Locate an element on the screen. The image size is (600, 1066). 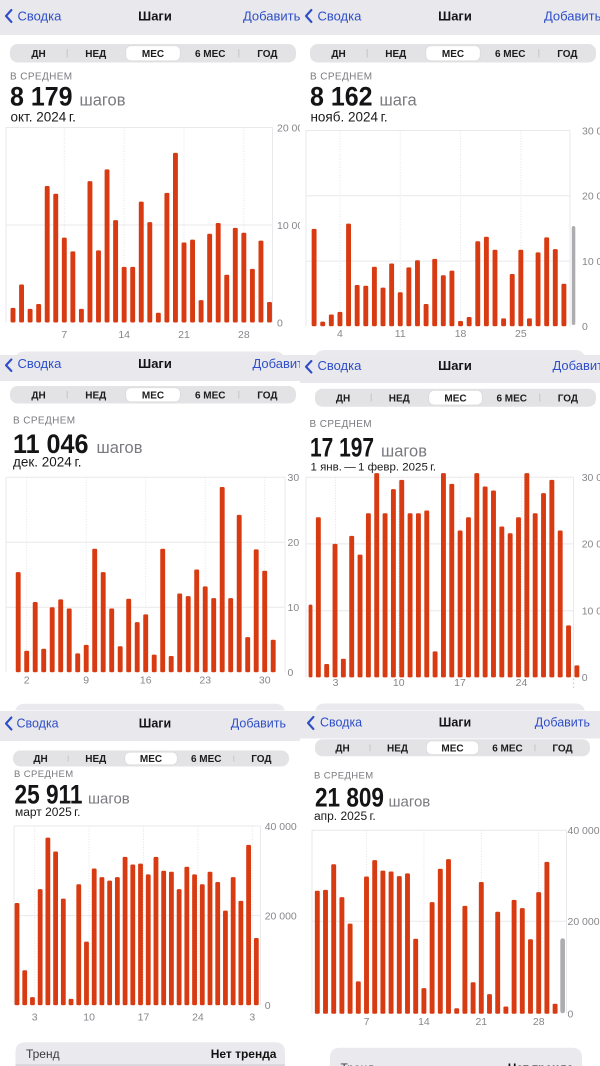
svg-text: 17 is located at coordinates (144, 1017).